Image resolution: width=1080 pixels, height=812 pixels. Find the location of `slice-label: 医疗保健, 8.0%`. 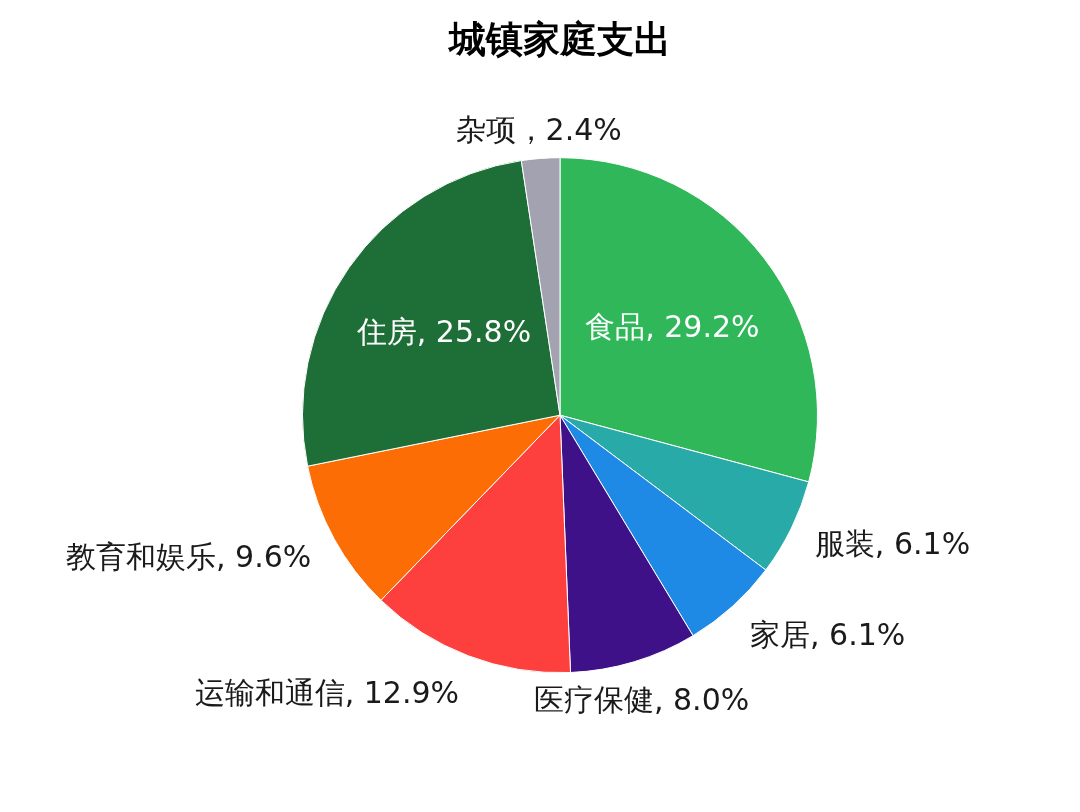

slice-label: 医疗保健, 8.0% is located at coordinates (641, 699).